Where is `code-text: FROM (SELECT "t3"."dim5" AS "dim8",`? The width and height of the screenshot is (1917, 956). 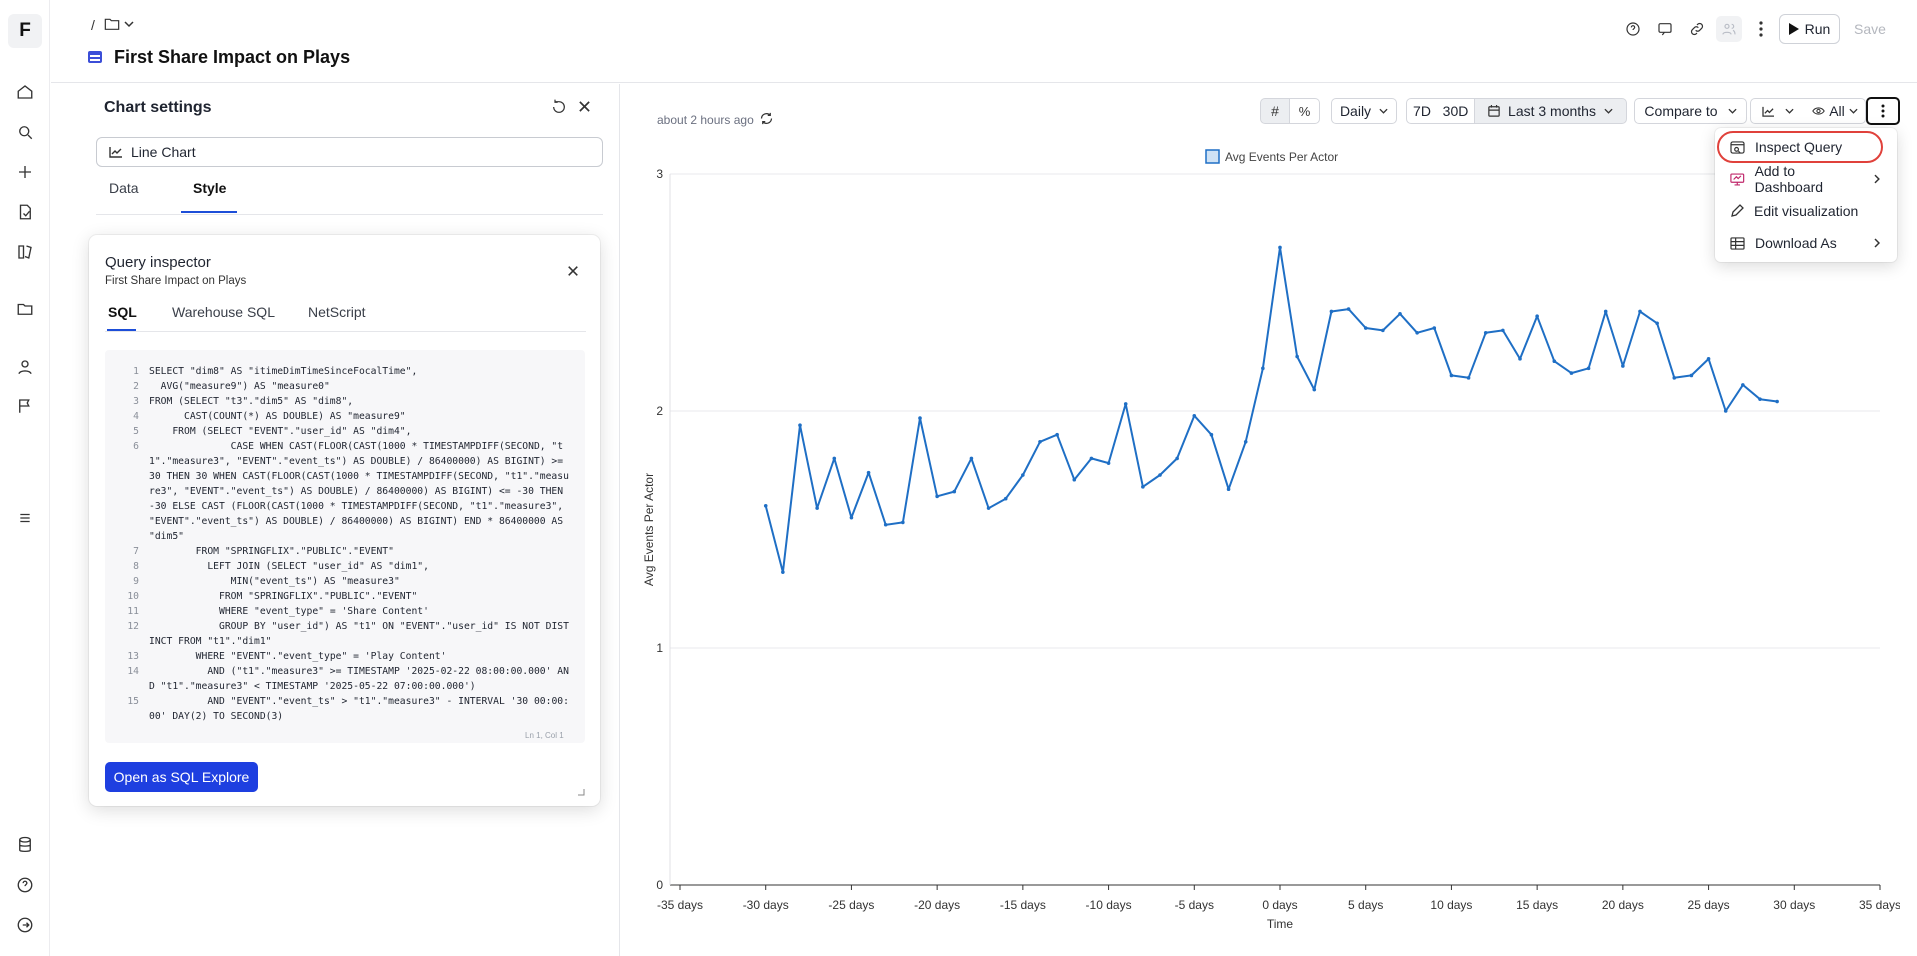 code-text: FROM (SELECT "t3"."dim5" AS "dim8", is located at coordinates (251, 401).